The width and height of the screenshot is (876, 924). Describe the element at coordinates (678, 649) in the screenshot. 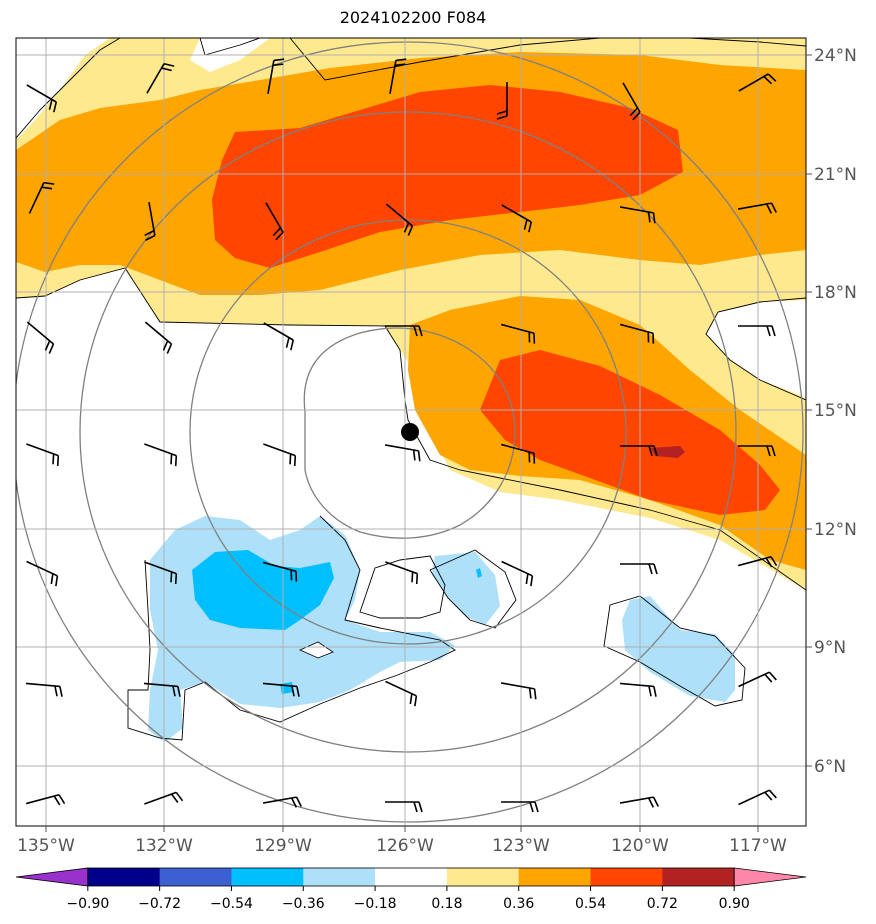

I see `fill-lightblue-east` at that location.